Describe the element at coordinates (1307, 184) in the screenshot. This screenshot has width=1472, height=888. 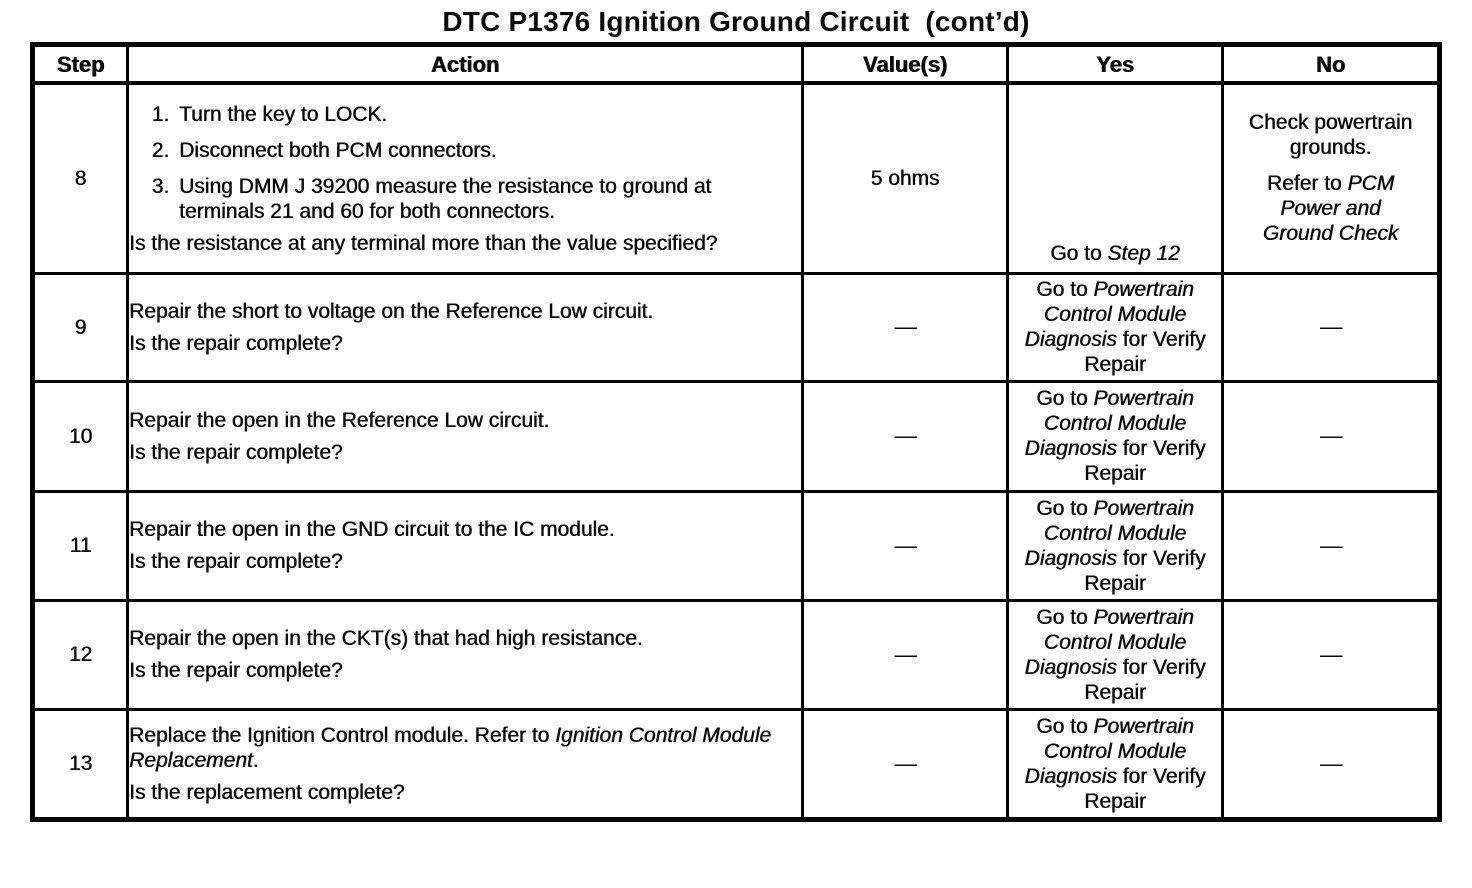
I see `refer-prefix: Refer to` at that location.